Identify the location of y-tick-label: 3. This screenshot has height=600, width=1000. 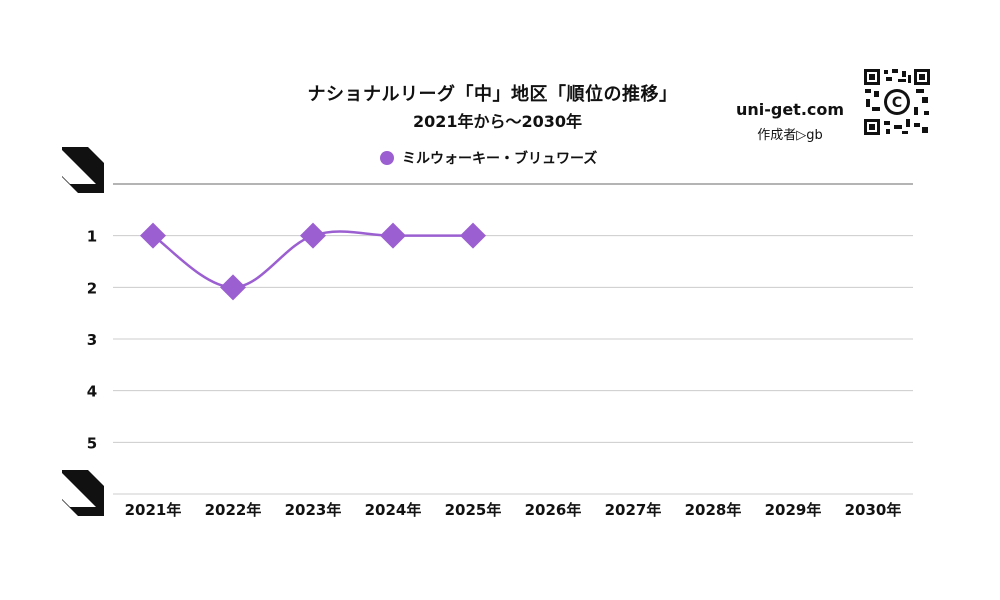
(92, 340).